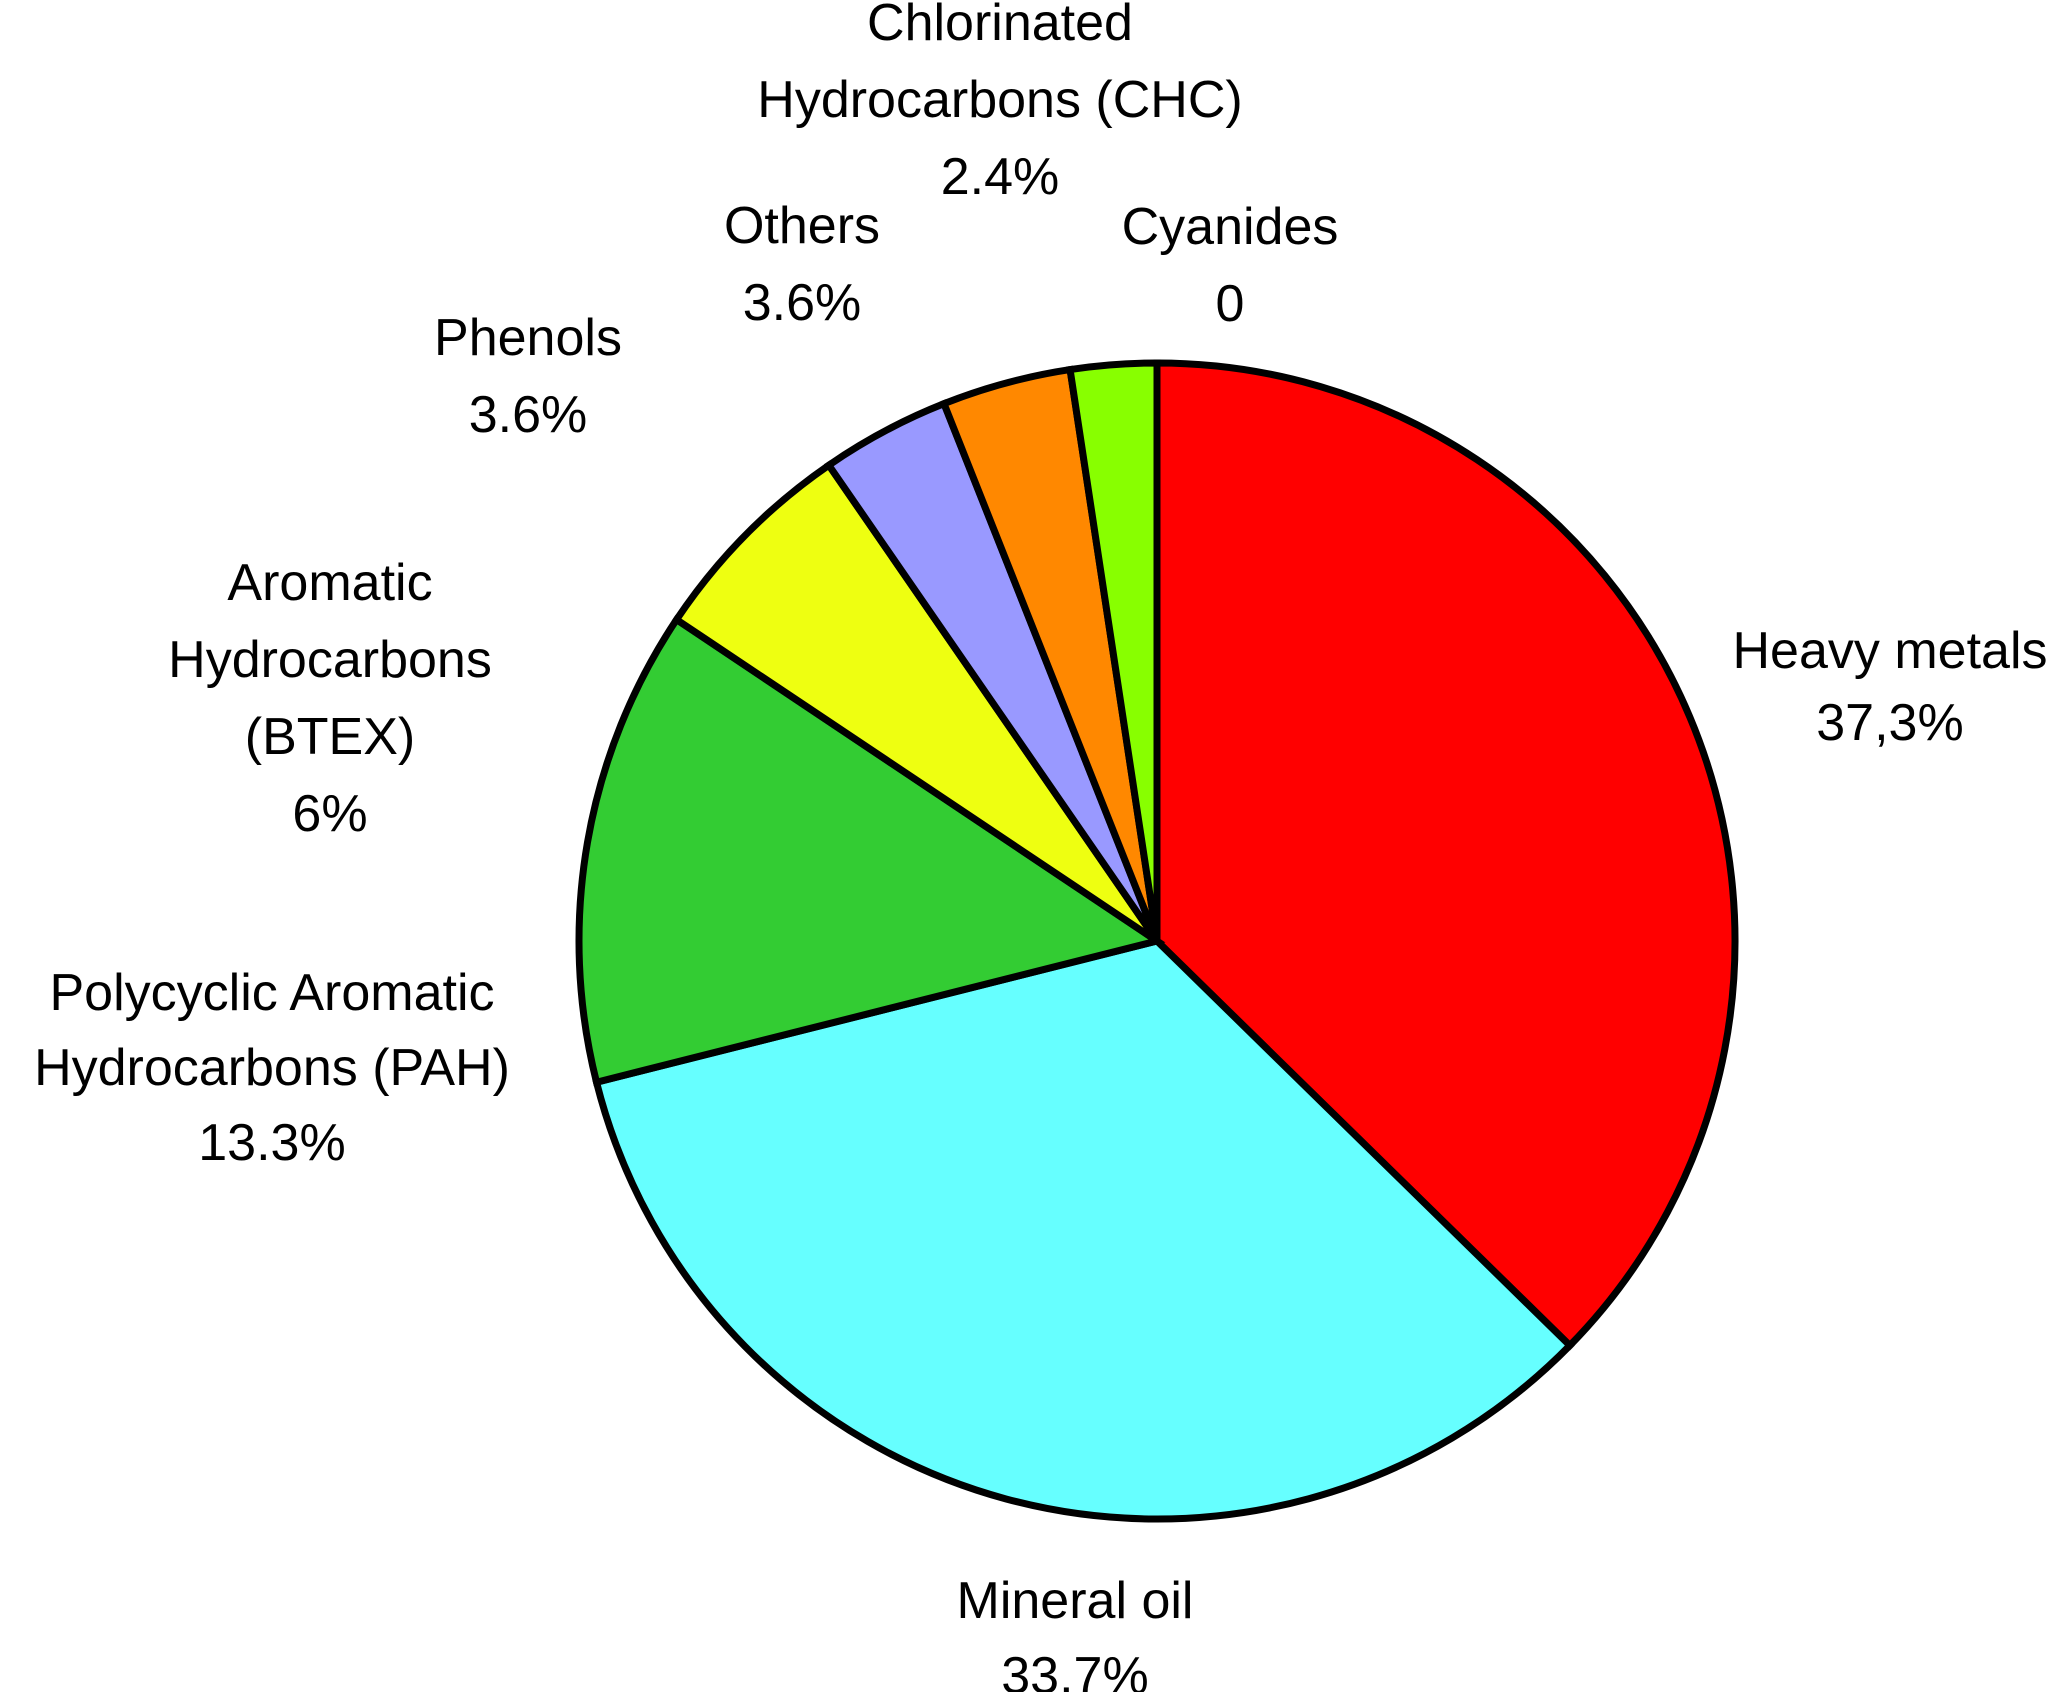 This screenshot has height=1692, width=2068. Describe the element at coordinates (1230, 227) in the screenshot. I see `slice-label-line: Cyanides` at that location.